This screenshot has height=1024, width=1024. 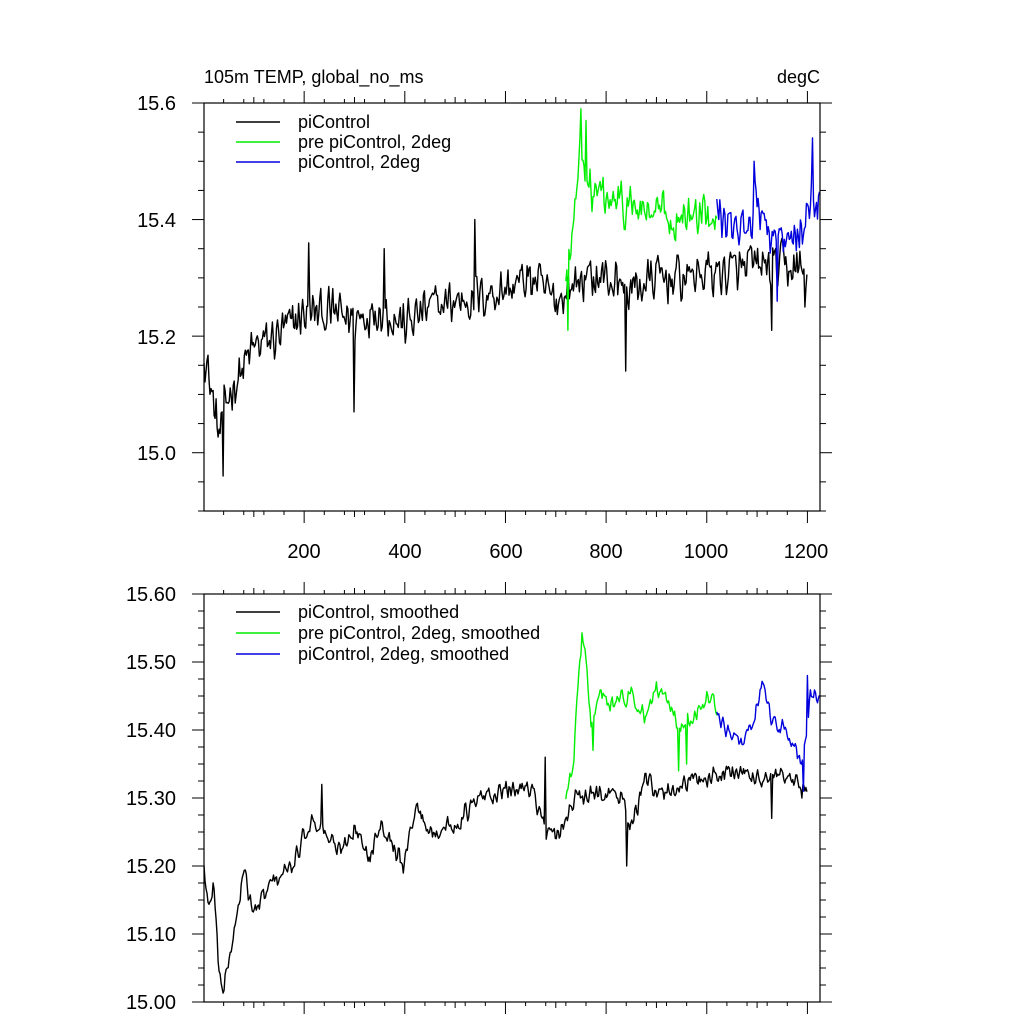 I want to click on bottom-y-tick-label: 15.40, so click(x=151, y=731).